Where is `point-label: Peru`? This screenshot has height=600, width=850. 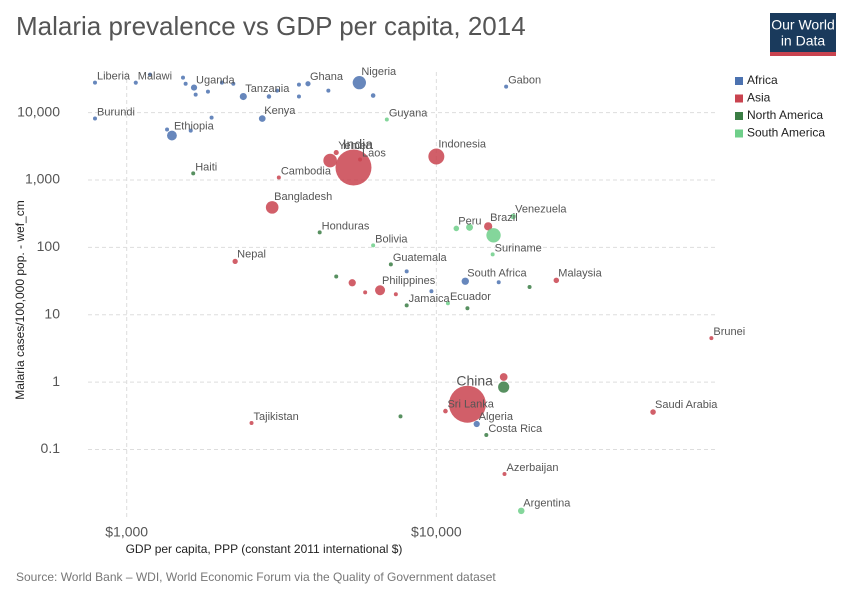
point-label: Peru is located at coordinates (469, 222).